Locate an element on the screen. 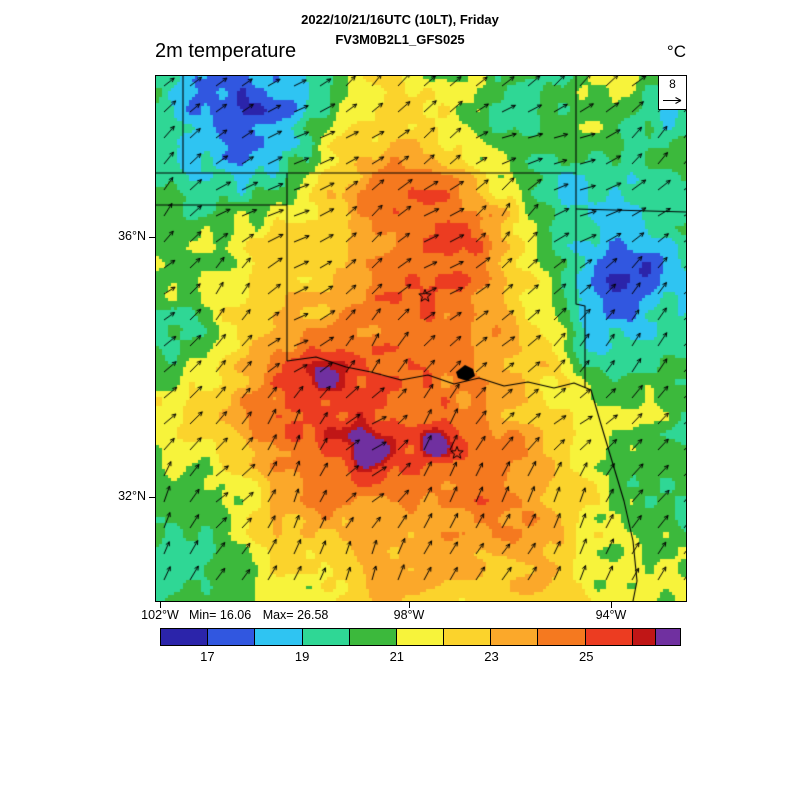 The image size is (800, 800). valid-time-label: 2022/10/21/16UTC (10LT), Friday is located at coordinates (400, 19).